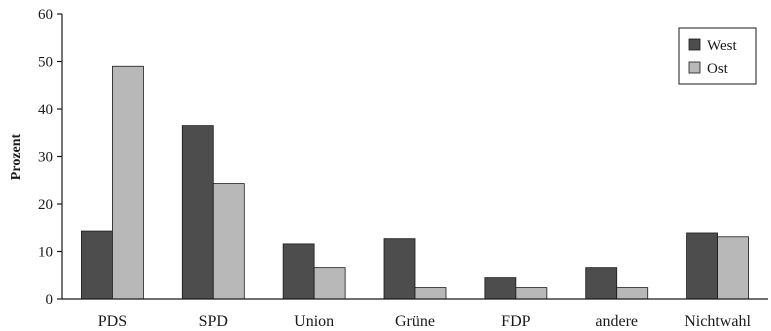 Image resolution: width=771 pixels, height=331 pixels. I want to click on x-tick-label: Grüne, so click(415, 321).